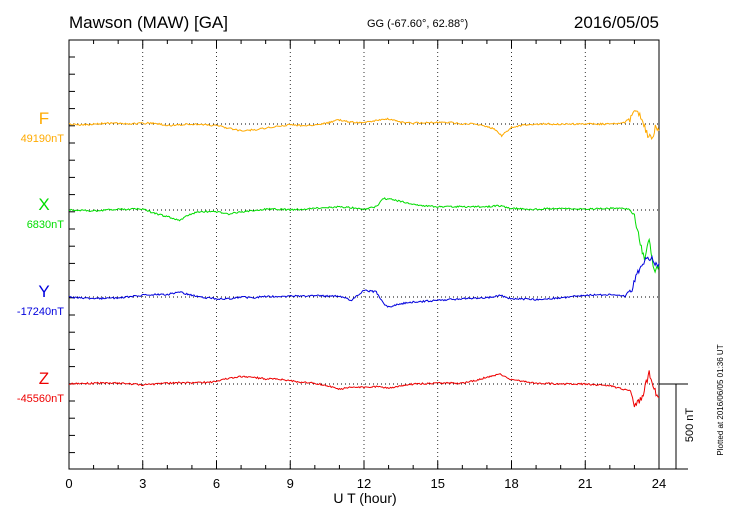  Describe the element at coordinates (40, 312) in the screenshot. I see `series-baseline-y: -17240nT` at that location.